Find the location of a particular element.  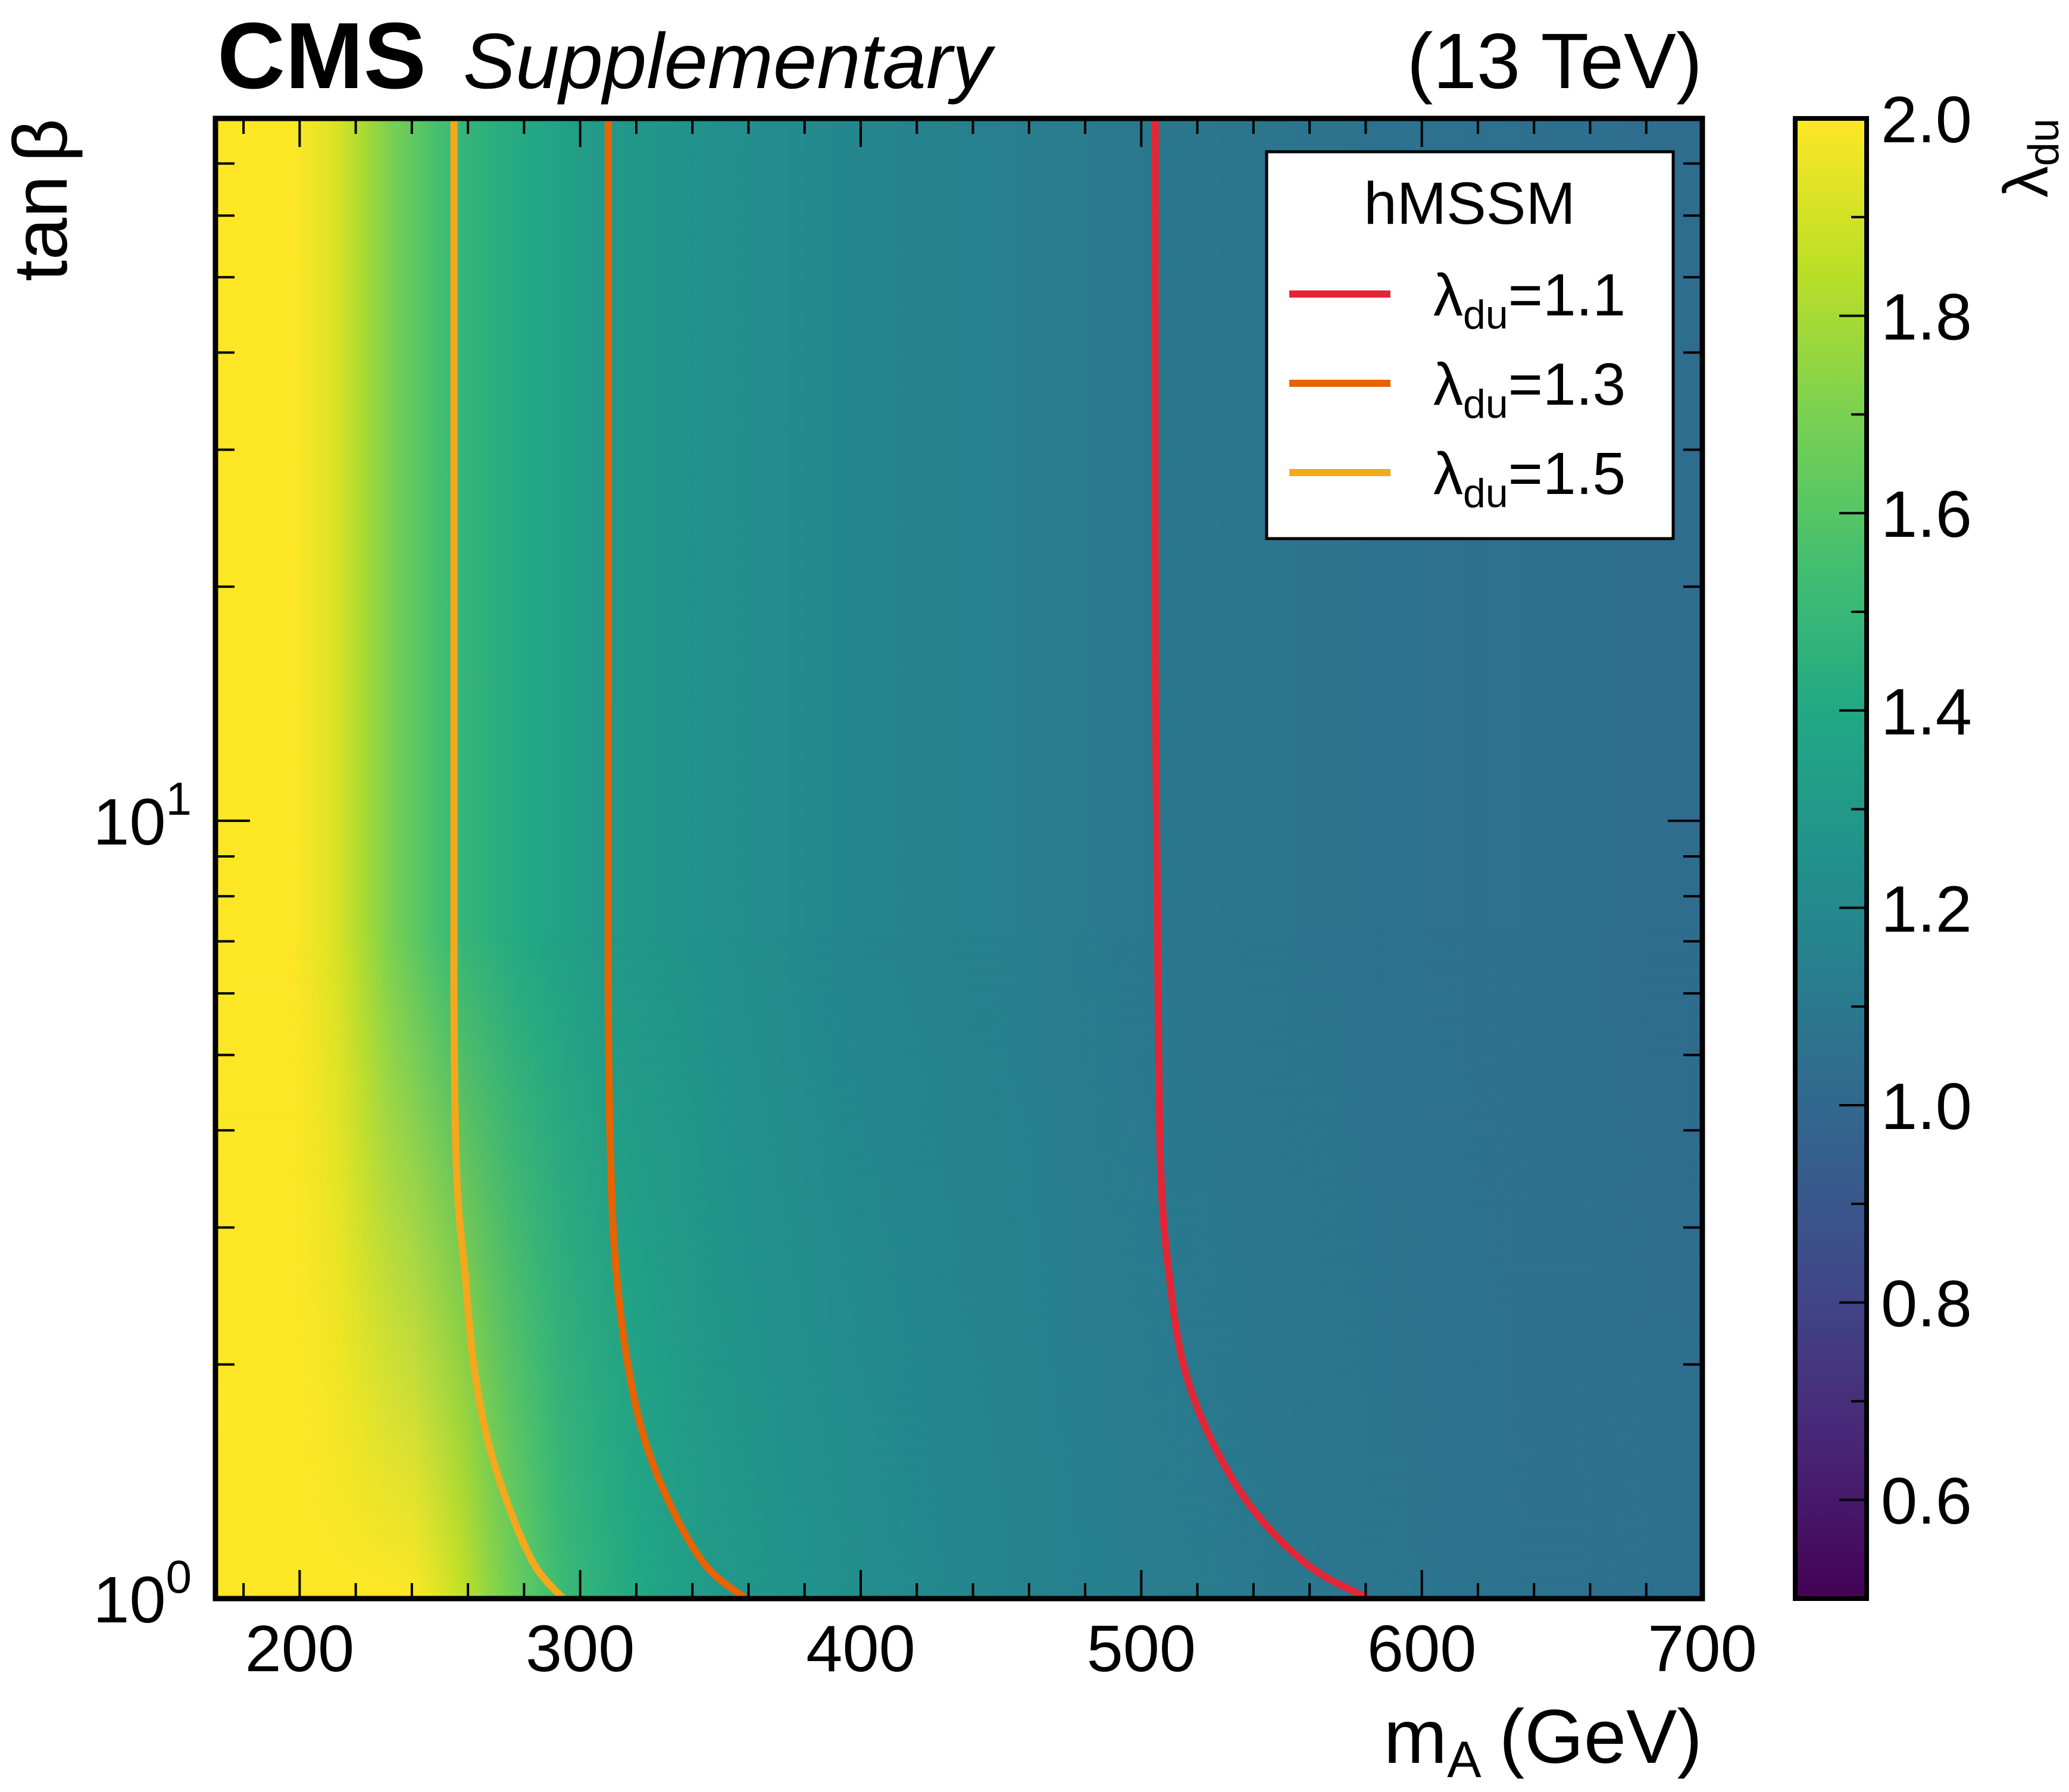

x-axis-title-unit: (GeV) is located at coordinates (1600, 1737).